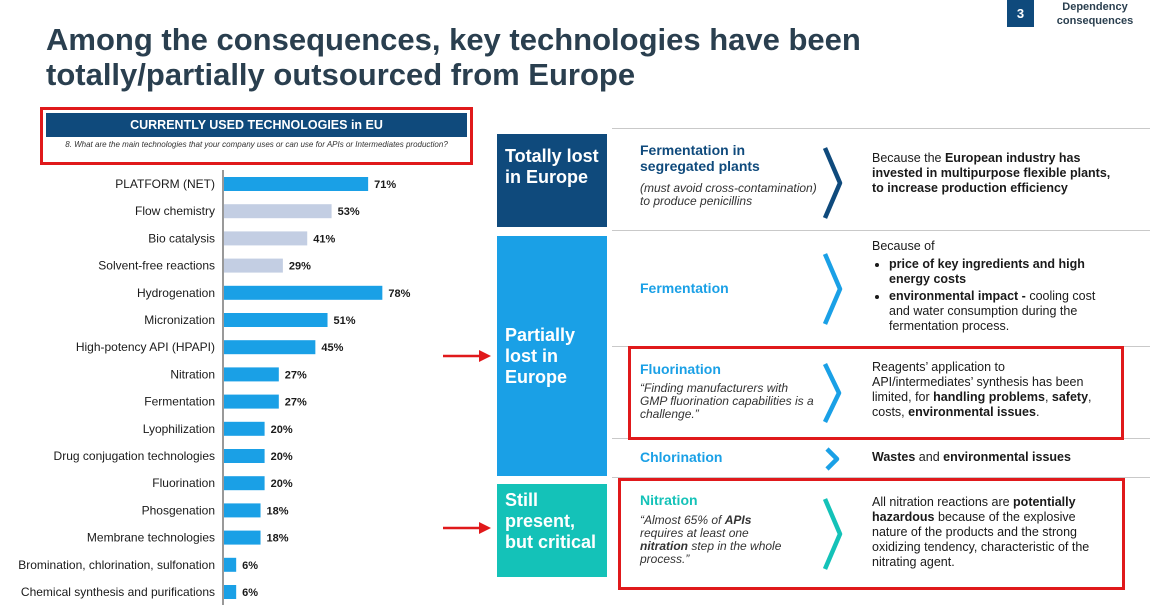  I want to click on data-label: 71%, so click(385, 185).